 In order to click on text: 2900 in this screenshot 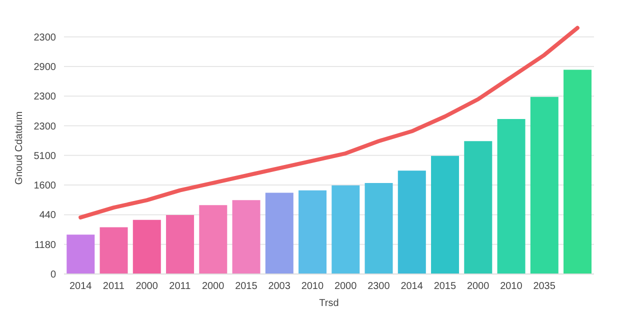, I will do `click(45, 67)`.